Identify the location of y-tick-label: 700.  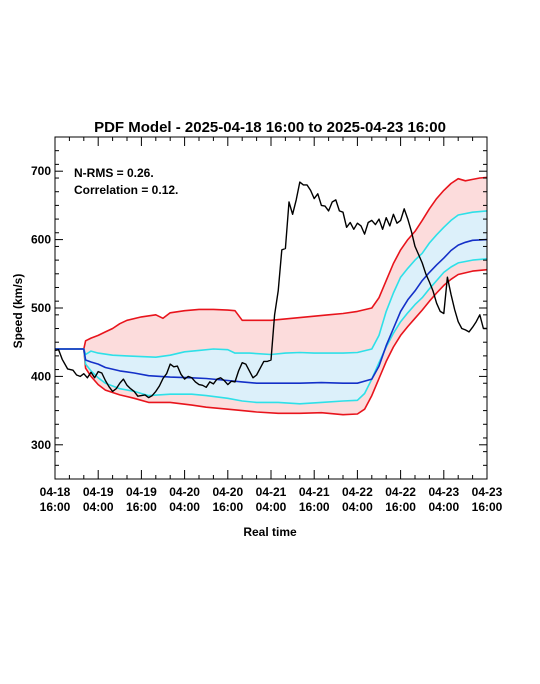
(41, 171).